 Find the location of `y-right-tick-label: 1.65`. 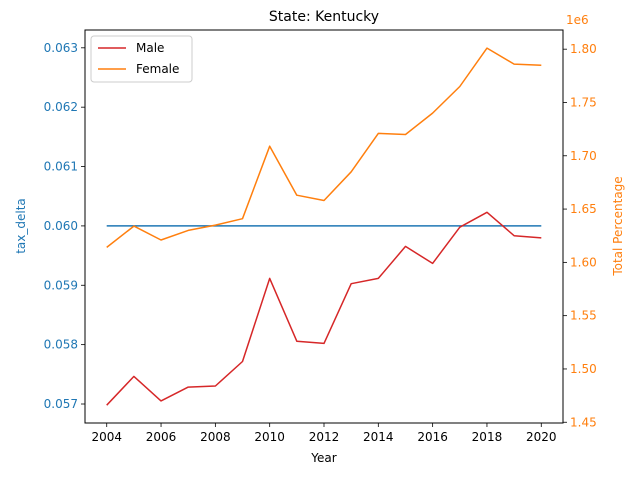

y-right-tick-label: 1.65 is located at coordinates (583, 209).